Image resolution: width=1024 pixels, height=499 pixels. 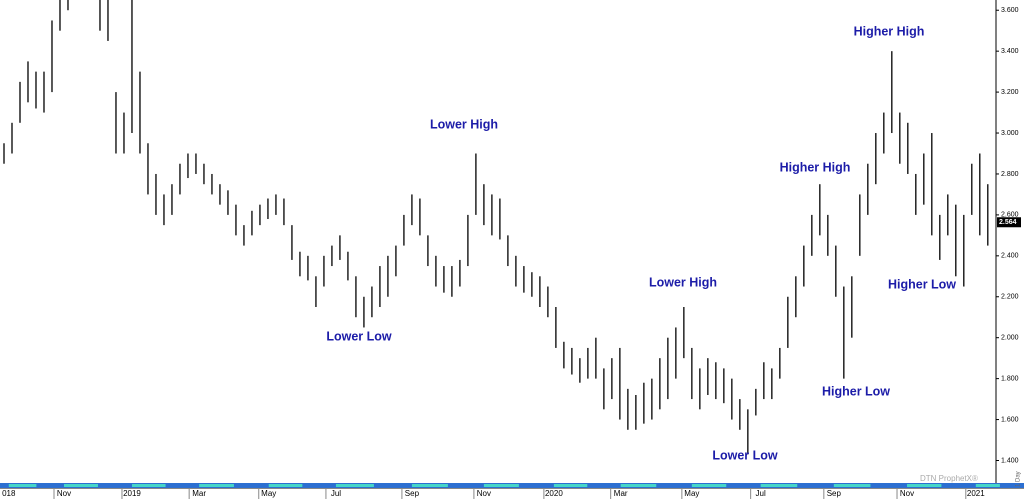 What do you see at coordinates (554, 493) in the screenshot?
I see `x-tick-label: 2020` at bounding box center [554, 493].